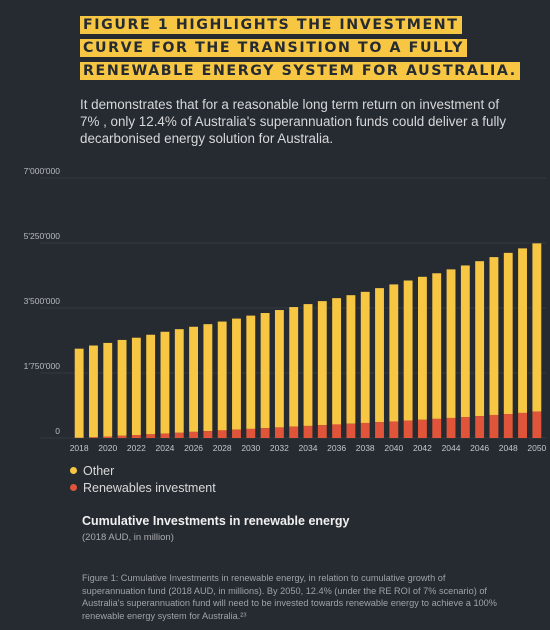 Image resolution: width=550 pixels, height=630 pixels. What do you see at coordinates (107, 448) in the screenshot?
I see `x-tick-label: 2020` at bounding box center [107, 448].